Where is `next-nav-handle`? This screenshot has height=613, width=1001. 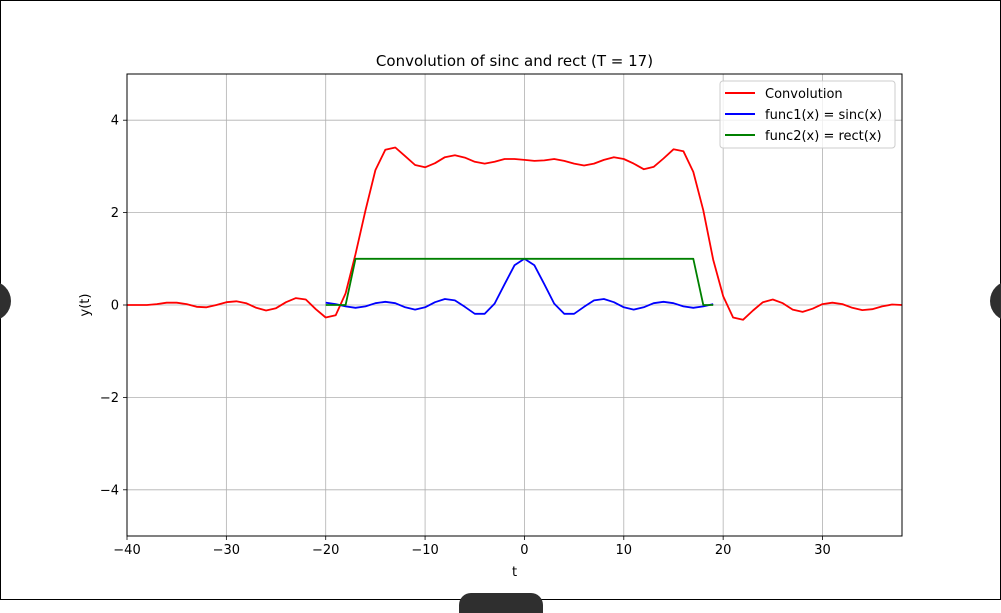 next-nav-handle is located at coordinates (995, 301).